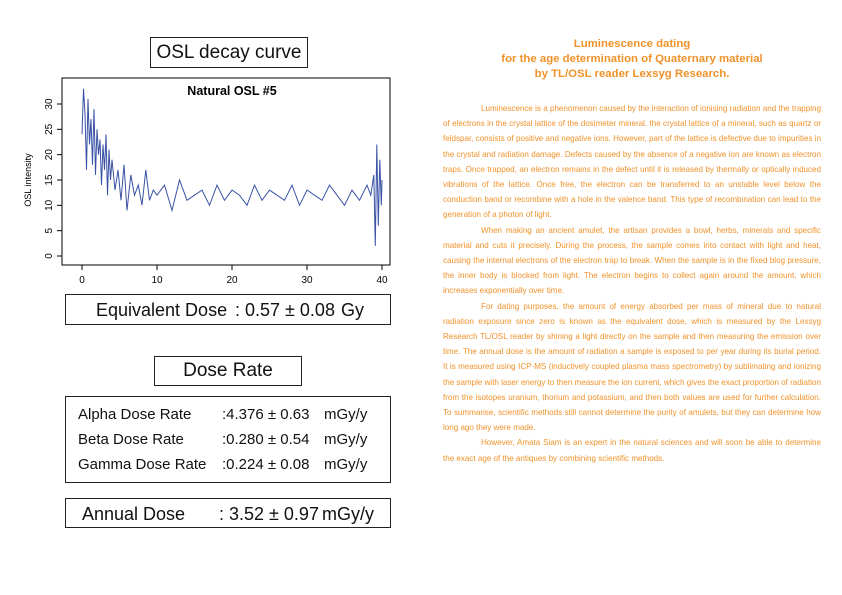 The height and width of the screenshot is (595, 842). I want to click on x-tick-label: 10, so click(157, 280).